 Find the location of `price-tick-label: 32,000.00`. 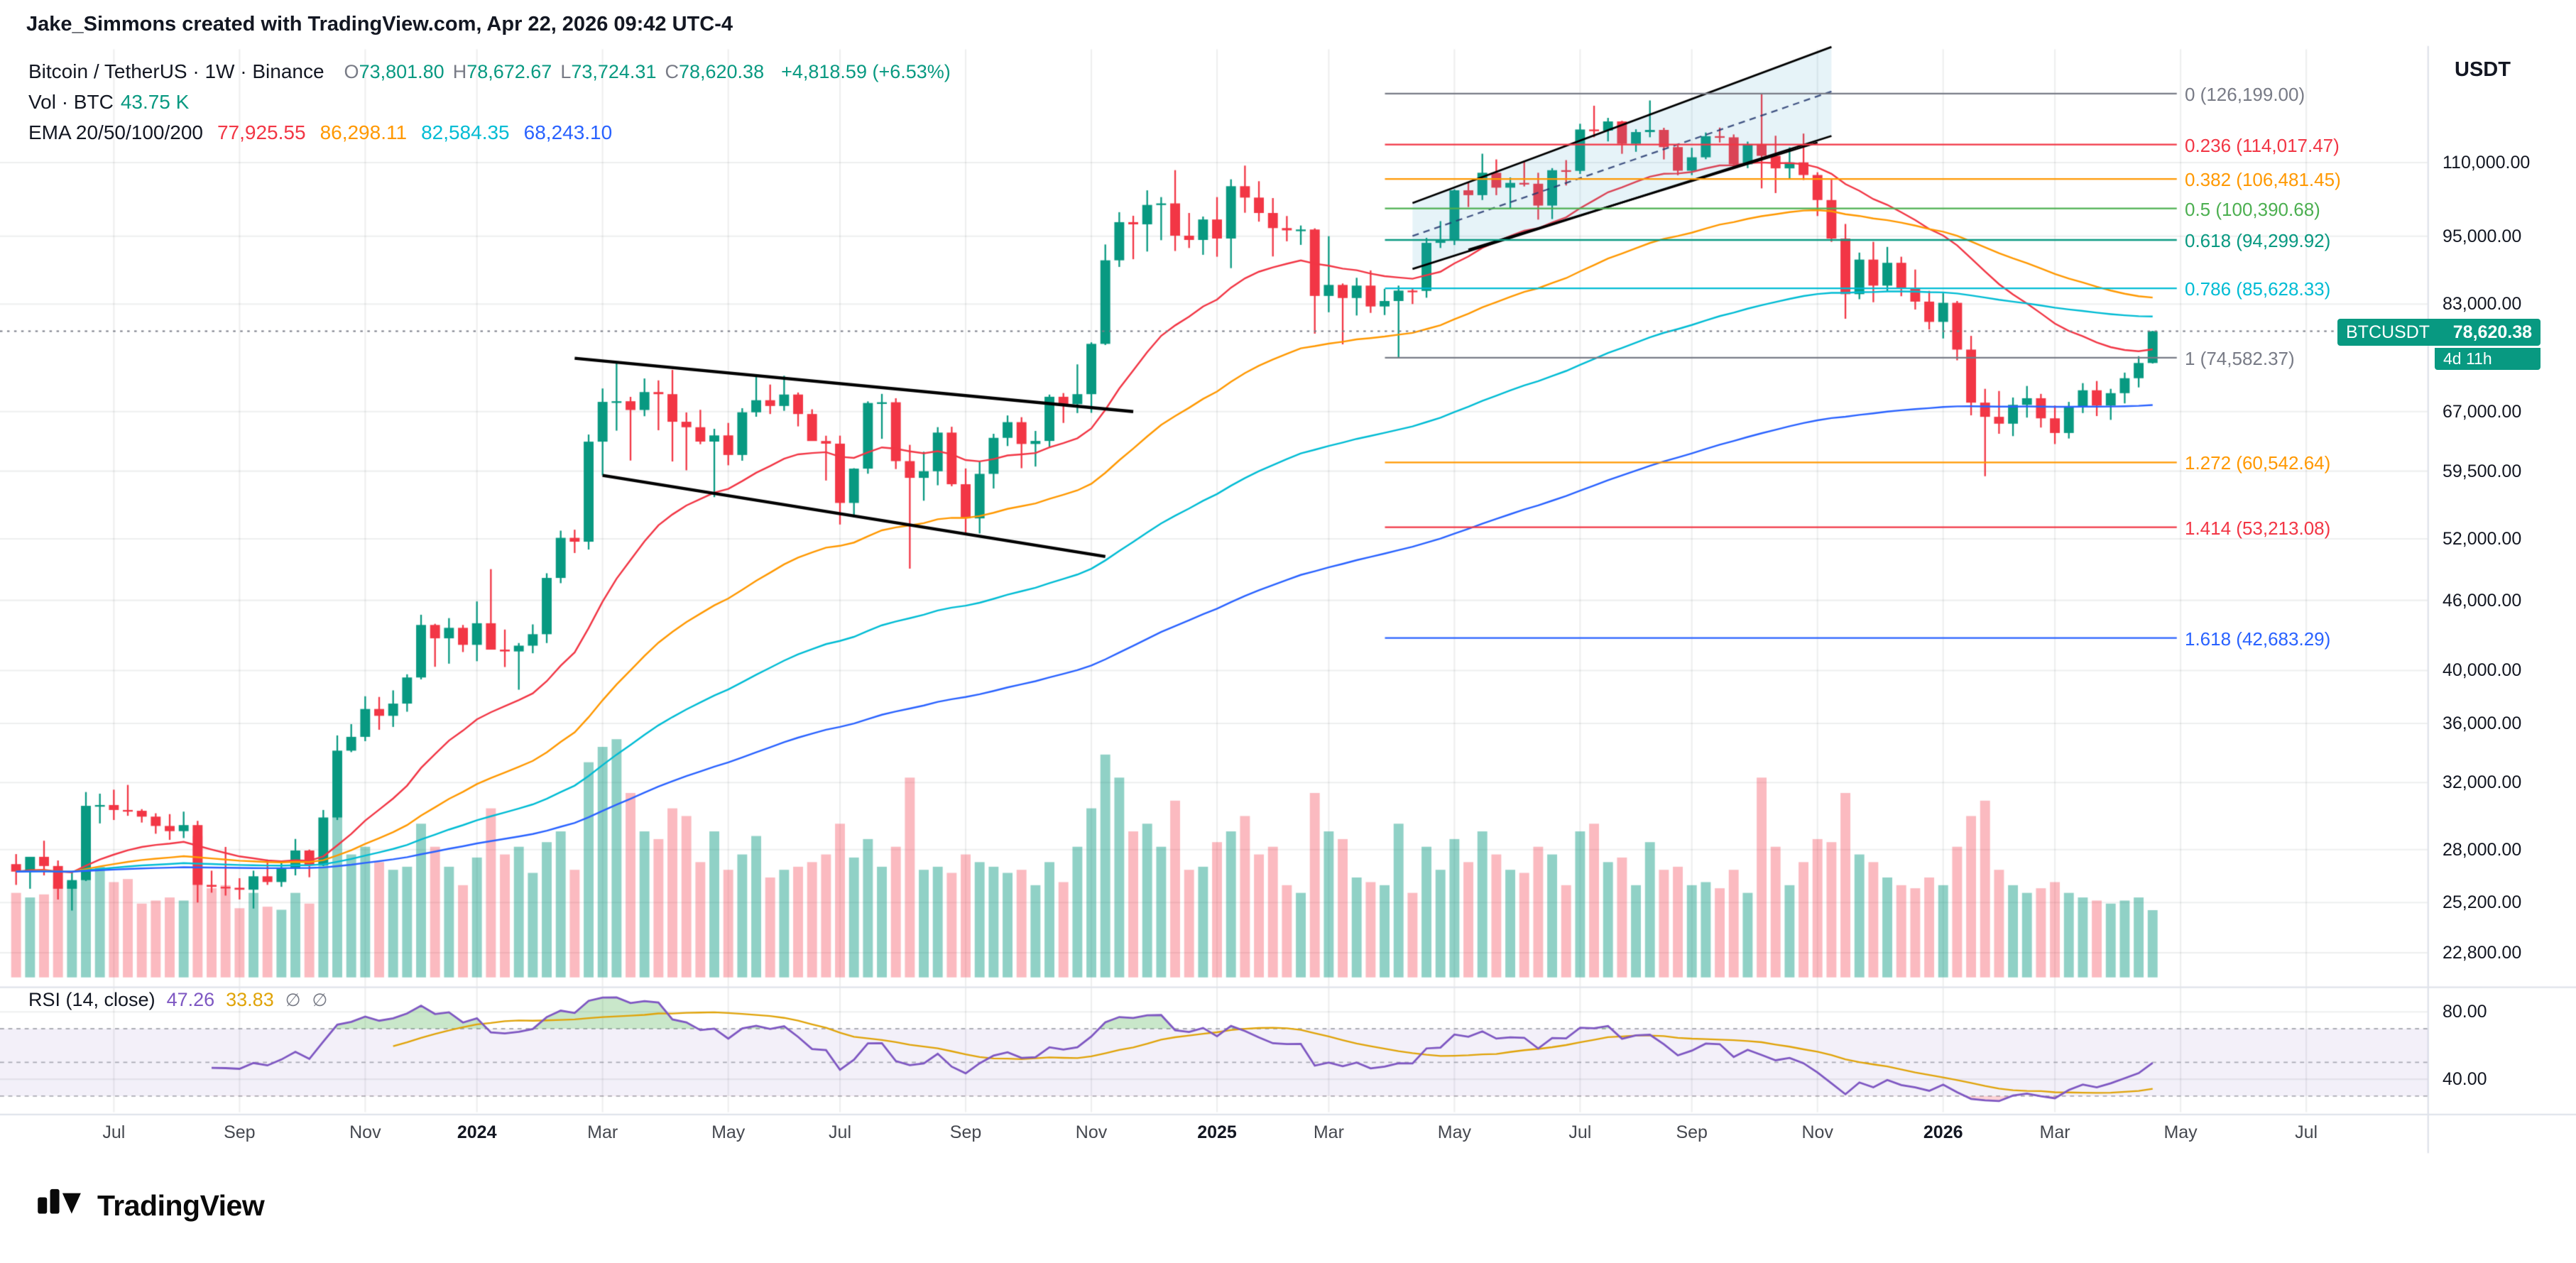

price-tick-label: 32,000.00 is located at coordinates (2482, 782).